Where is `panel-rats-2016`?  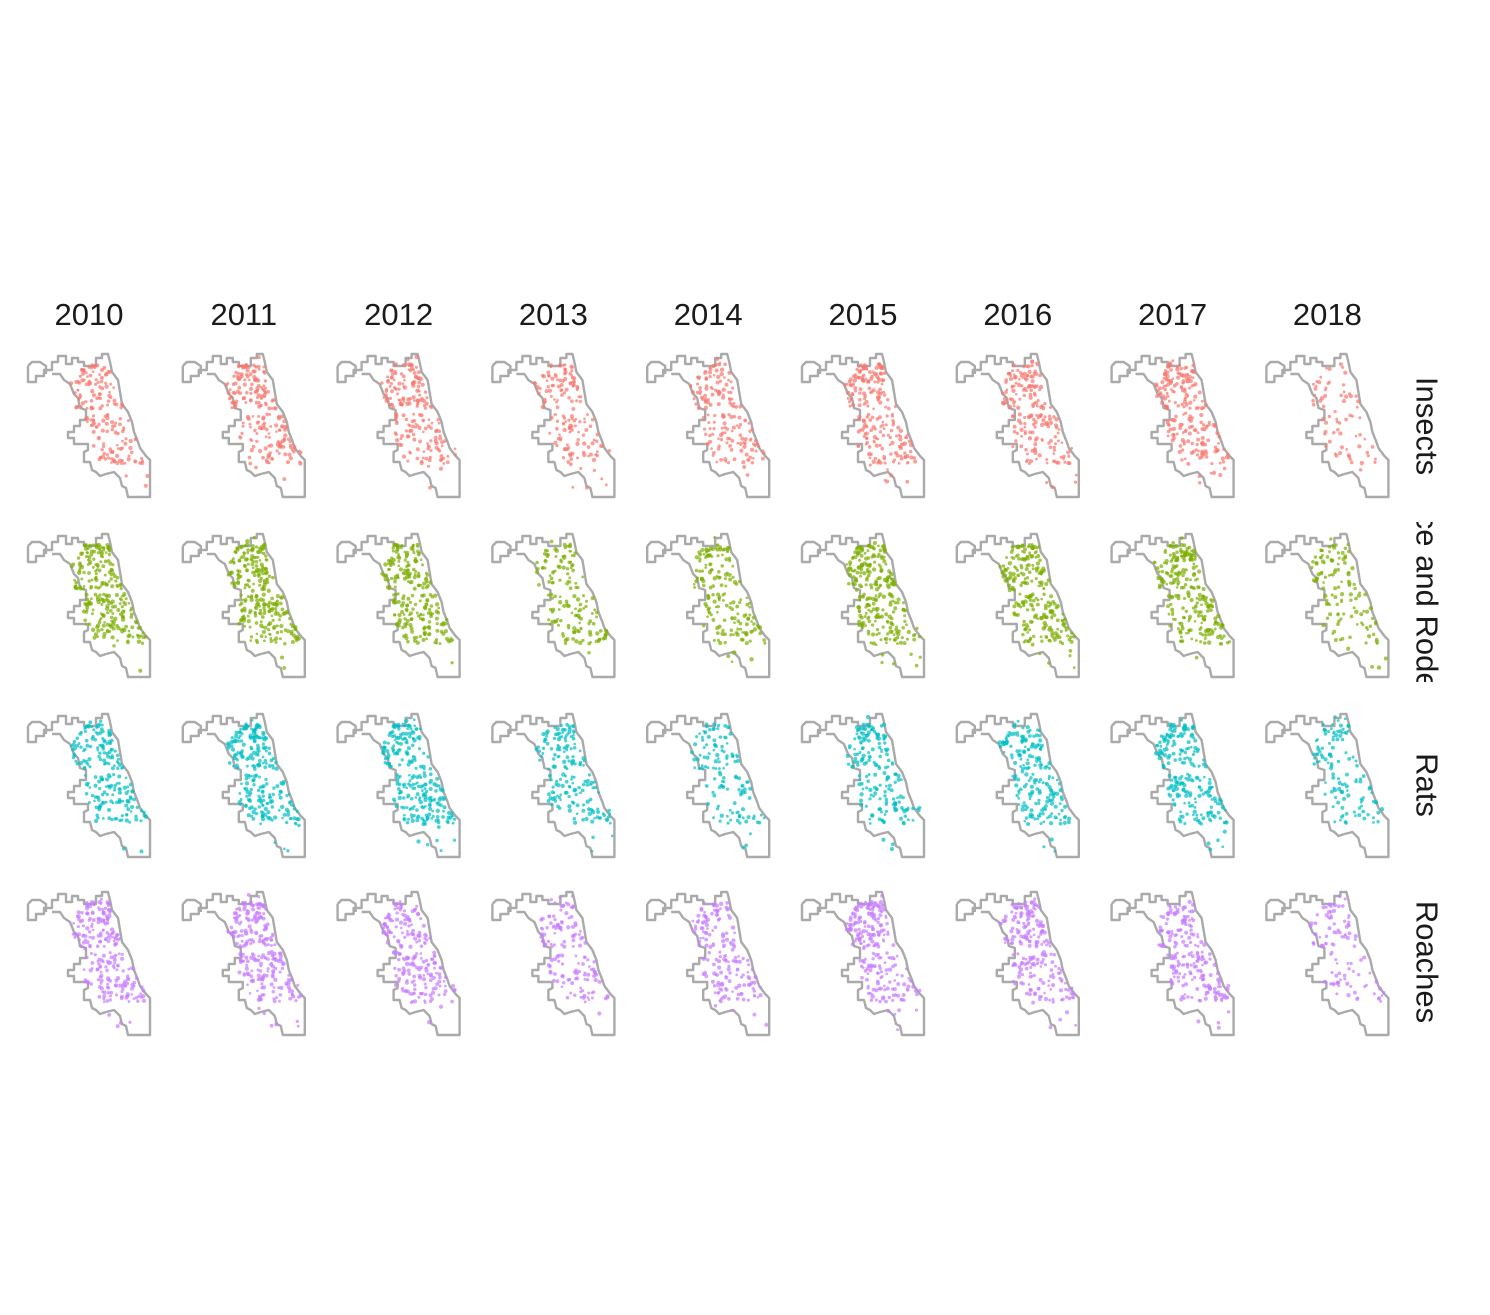 panel-rats-2016 is located at coordinates (1017, 785).